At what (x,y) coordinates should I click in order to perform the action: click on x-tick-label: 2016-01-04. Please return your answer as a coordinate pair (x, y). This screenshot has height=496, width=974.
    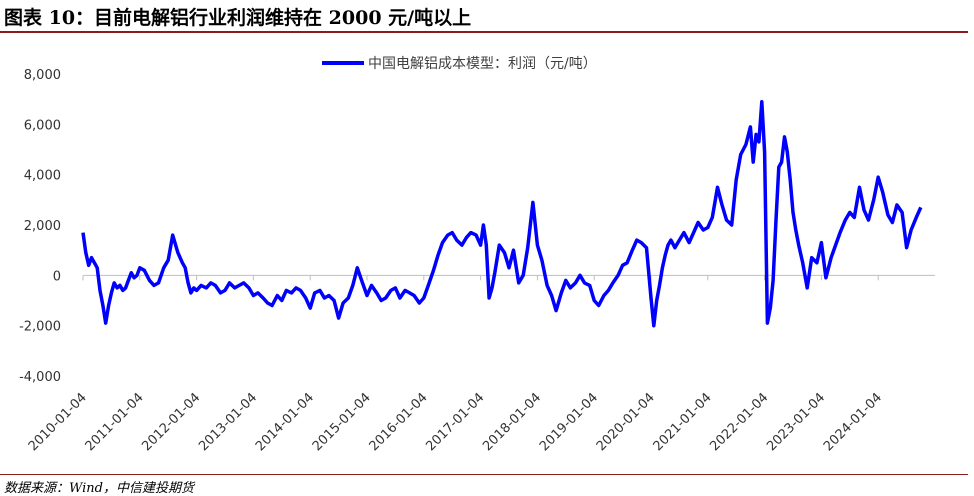
    Looking at the image, I should click on (399, 422).